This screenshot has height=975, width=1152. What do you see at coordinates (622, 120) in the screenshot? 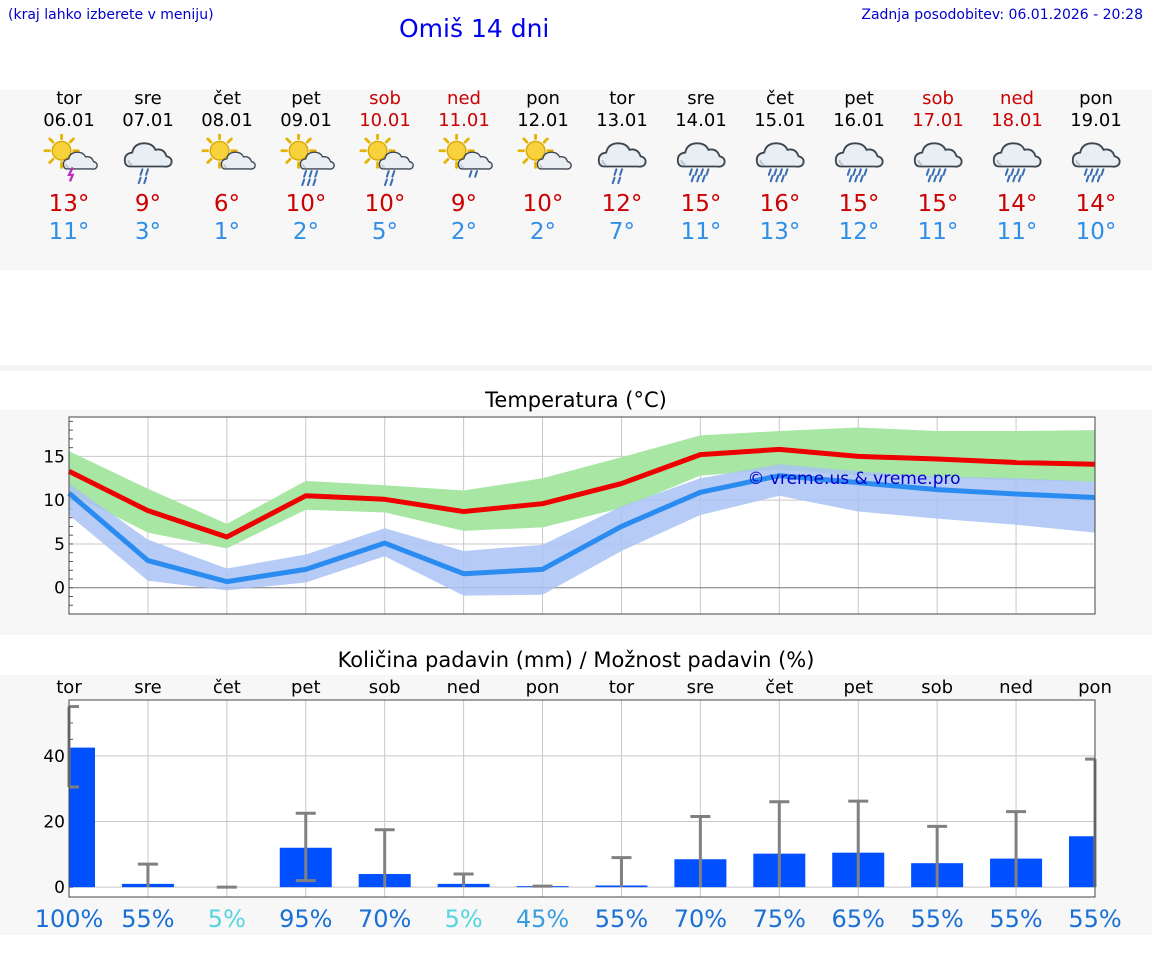
I see `day-date: 13.01` at bounding box center [622, 120].